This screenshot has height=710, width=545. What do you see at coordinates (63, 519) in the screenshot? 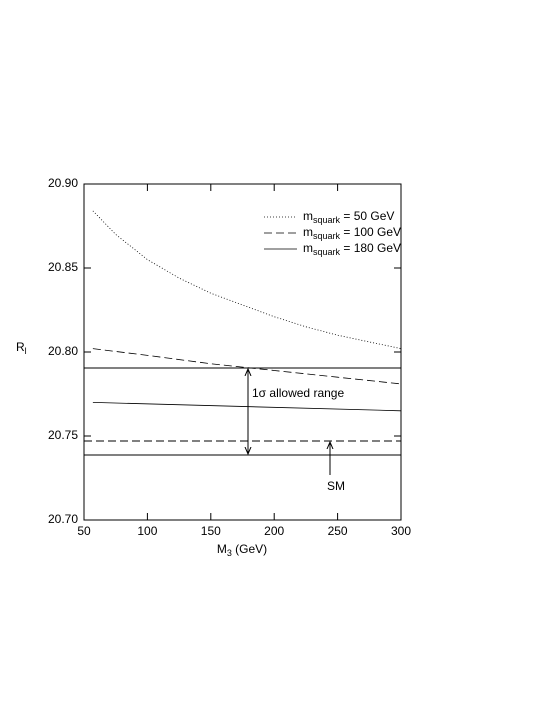
I see `y-tick-label: 20.70` at bounding box center [63, 519].